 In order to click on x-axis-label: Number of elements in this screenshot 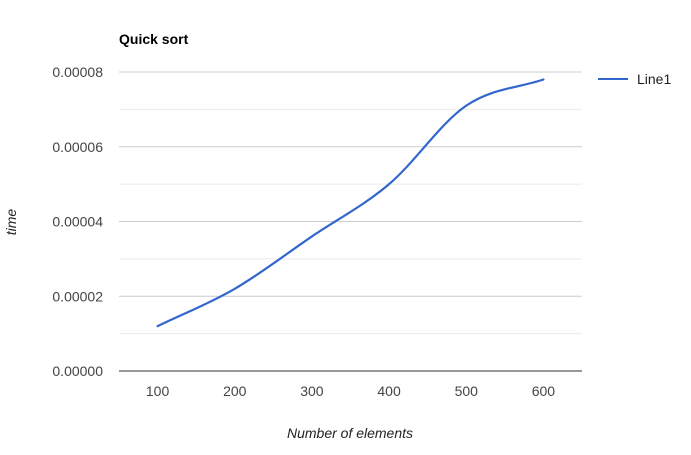, I will do `click(350, 433)`.